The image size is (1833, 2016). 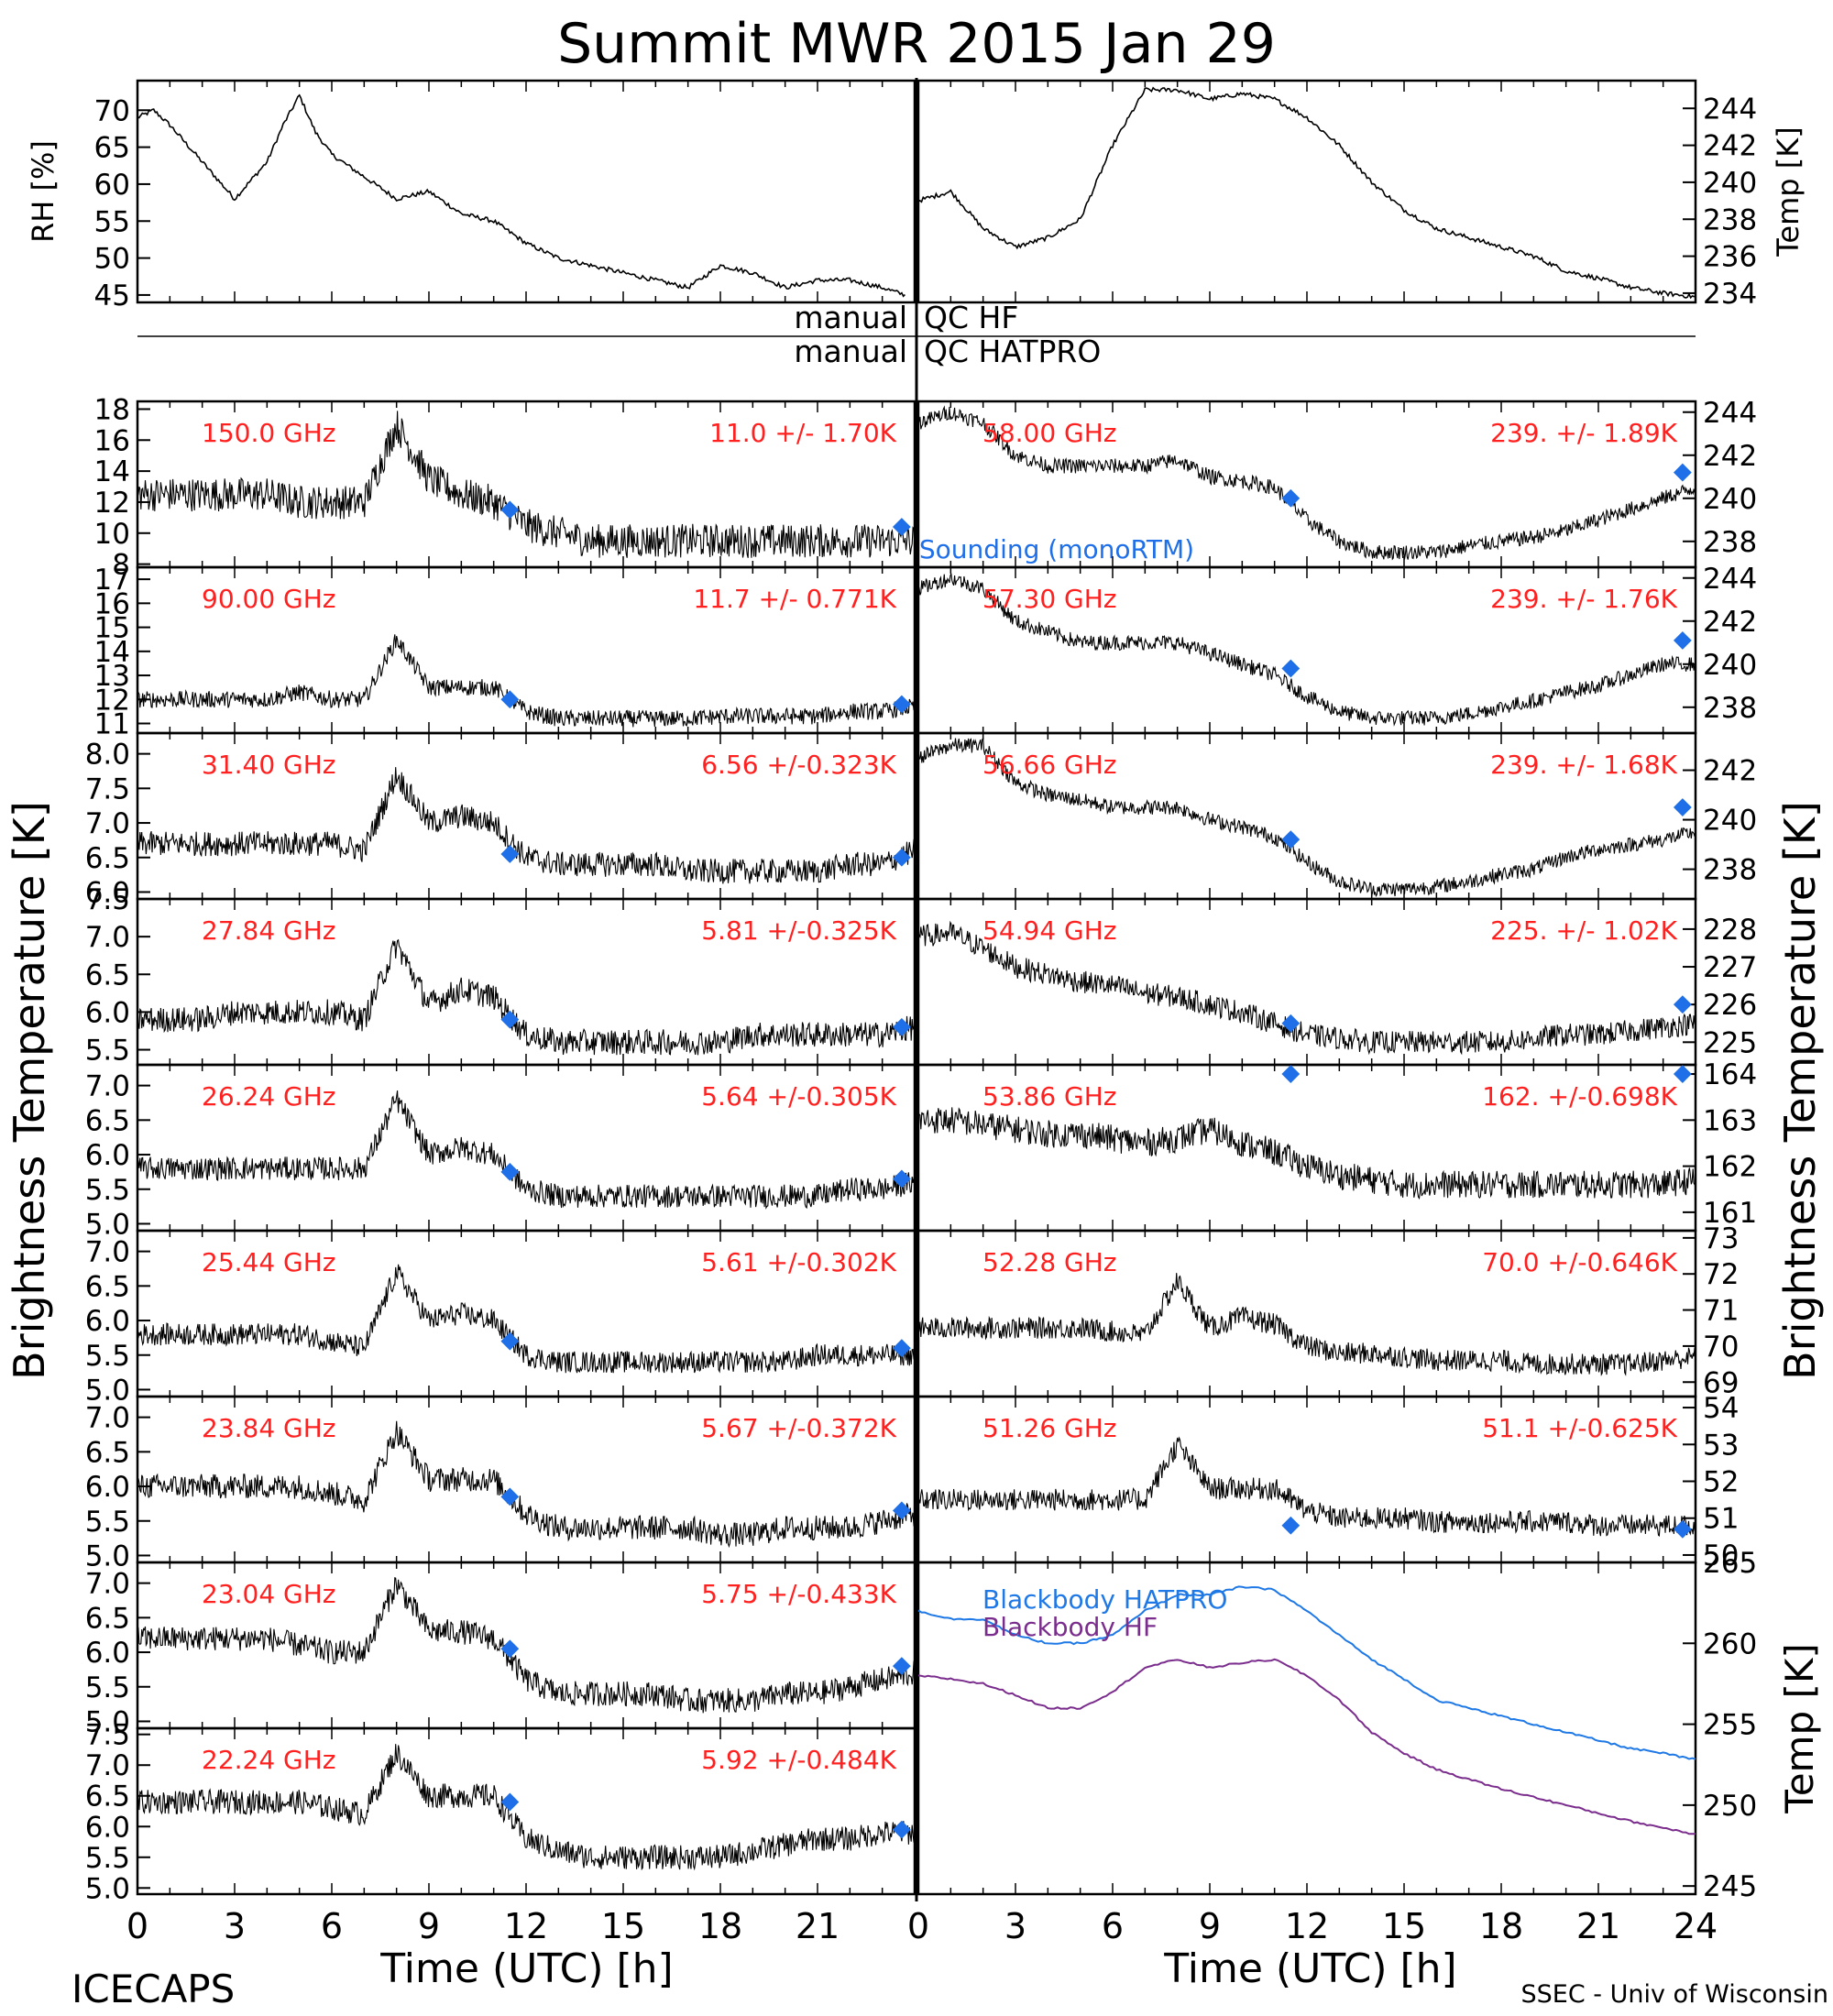 What do you see at coordinates (500, 1318) in the screenshot?
I see `channel-panel: 7.06.56.05.55.0 25.44 GHz 5.61 +/-0.302K` at bounding box center [500, 1318].